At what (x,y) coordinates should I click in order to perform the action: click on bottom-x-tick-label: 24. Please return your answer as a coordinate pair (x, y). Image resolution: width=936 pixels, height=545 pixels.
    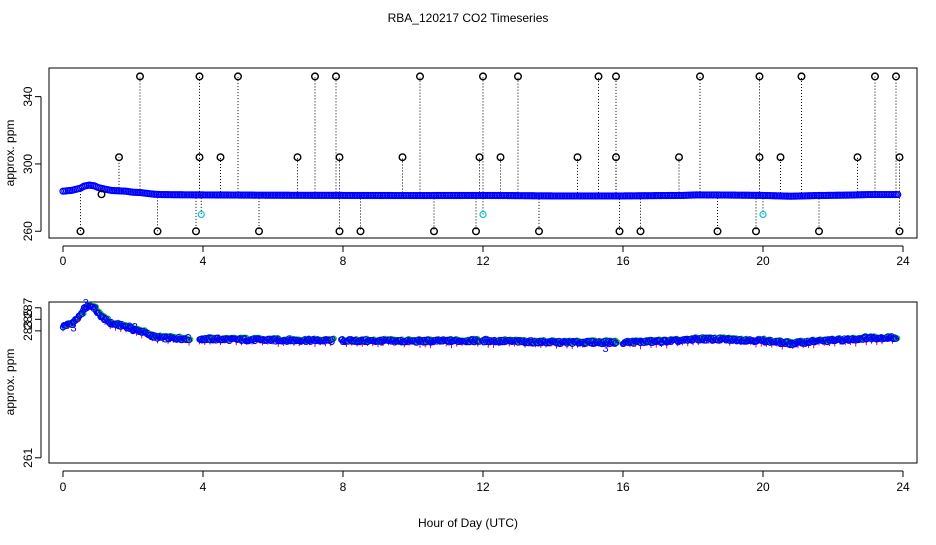
    Looking at the image, I should click on (903, 487).